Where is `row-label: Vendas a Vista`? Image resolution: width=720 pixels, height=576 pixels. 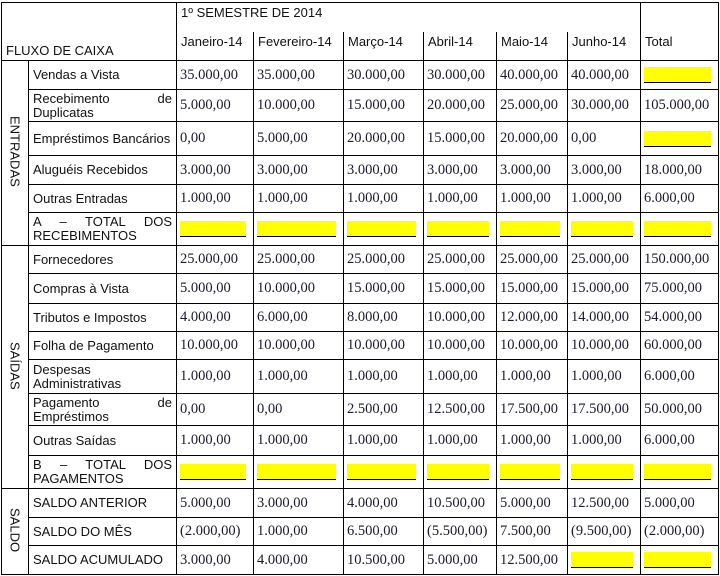 row-label: Vendas a Vista is located at coordinates (102, 75).